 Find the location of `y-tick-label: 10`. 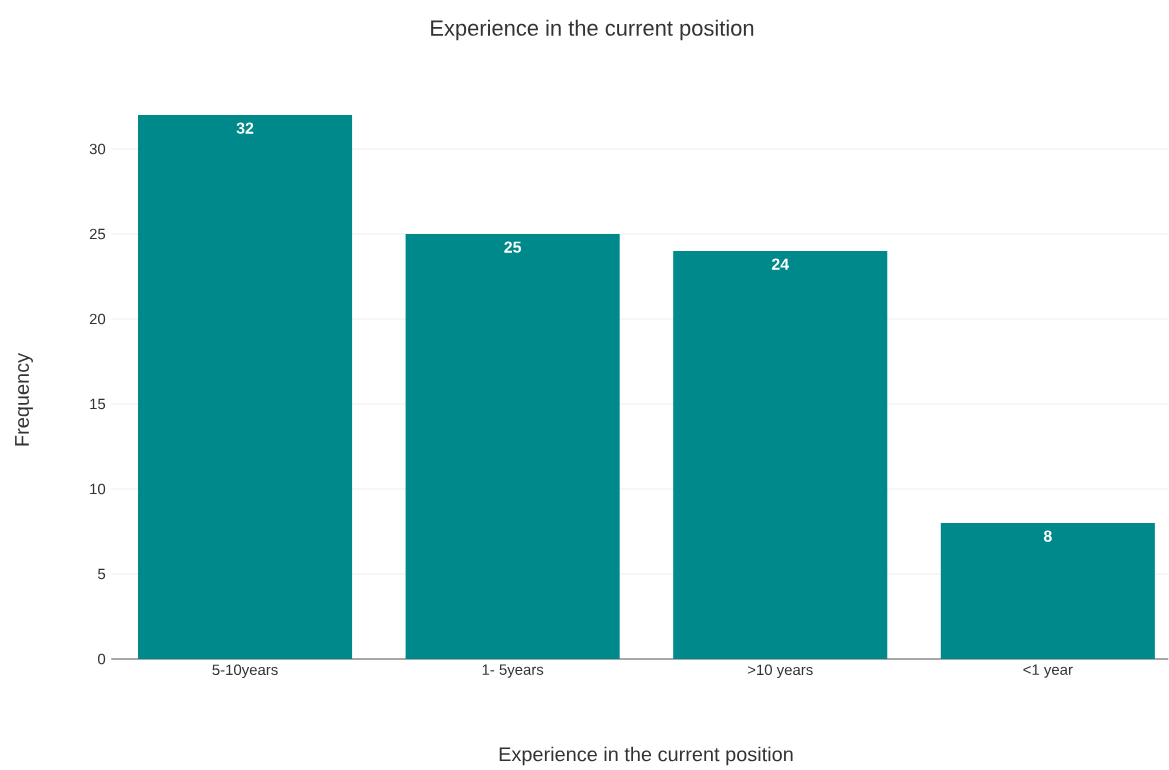

y-tick-label: 10 is located at coordinates (98, 489).